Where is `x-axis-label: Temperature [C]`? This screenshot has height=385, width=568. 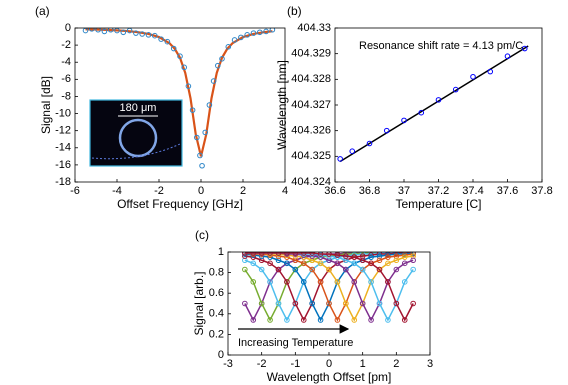
x-axis-label: Temperature [C] is located at coordinates (438, 204).